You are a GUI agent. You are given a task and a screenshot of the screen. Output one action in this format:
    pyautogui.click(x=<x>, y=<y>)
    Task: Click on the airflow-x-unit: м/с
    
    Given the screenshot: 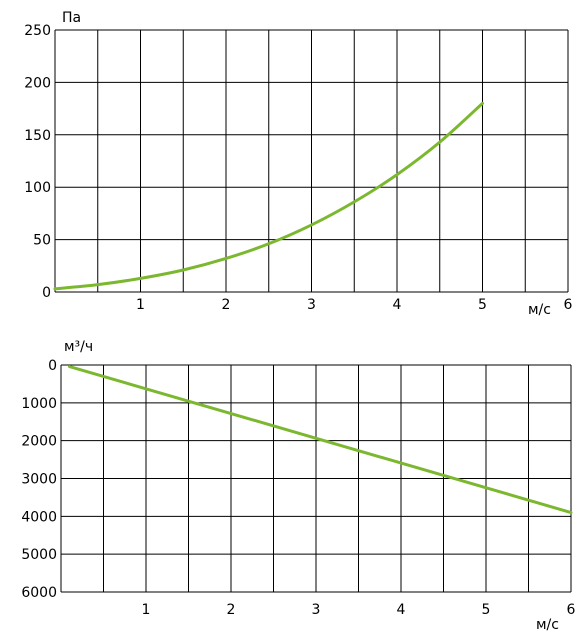 What is the action you would take?
    pyautogui.click(x=547, y=625)
    